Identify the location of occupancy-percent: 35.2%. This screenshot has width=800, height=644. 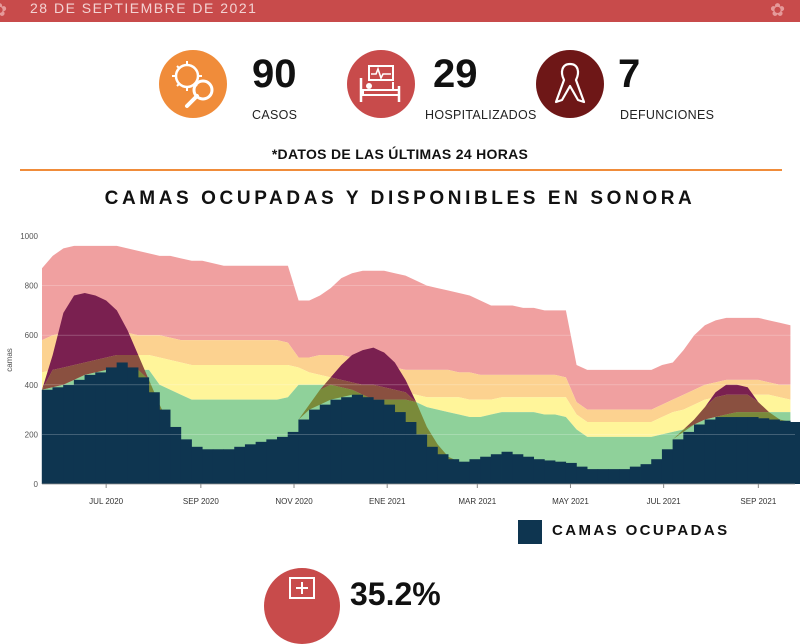
(395, 594).